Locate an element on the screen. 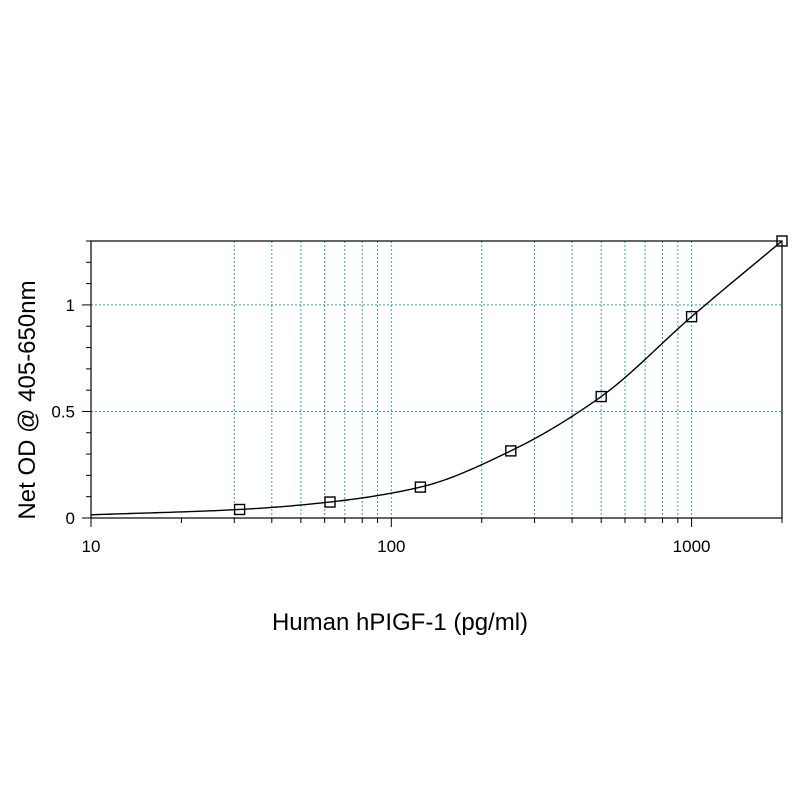  x-axis-title: Human hPIGF-1 (pg/ml) is located at coordinates (400, 622).